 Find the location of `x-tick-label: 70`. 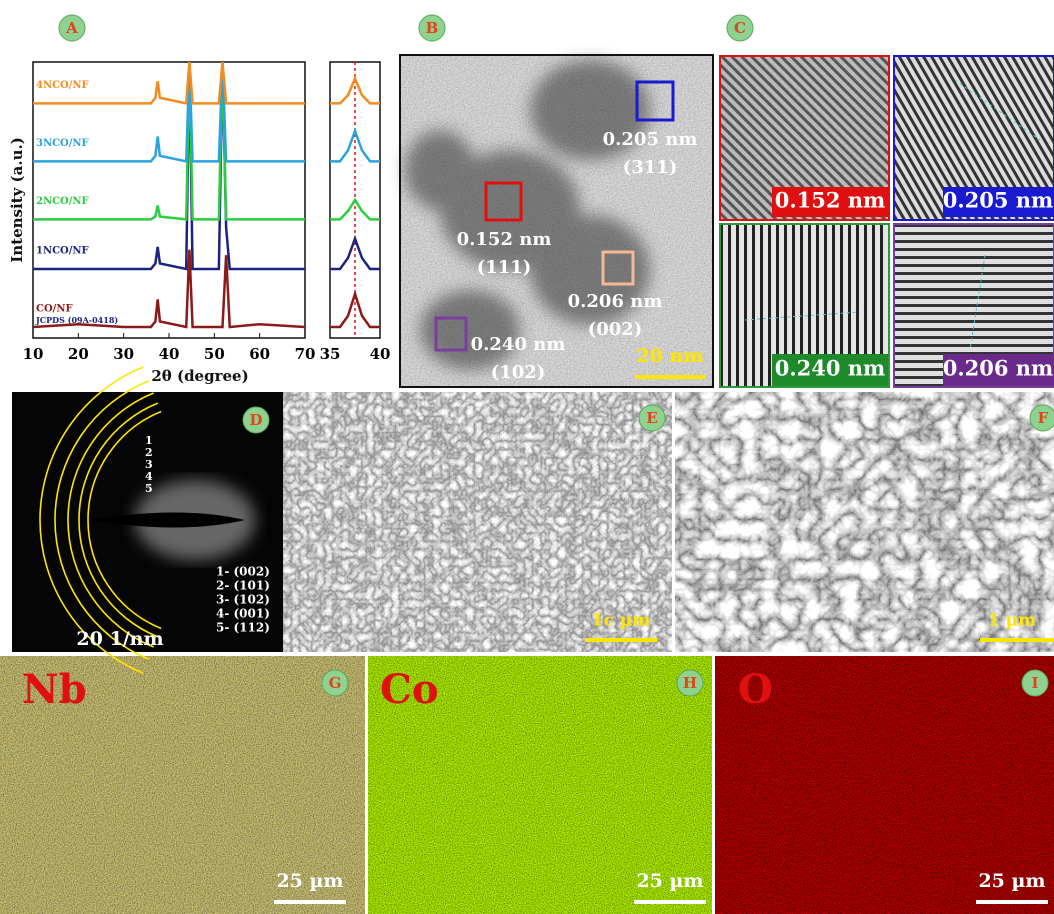

x-tick-label: 70 is located at coordinates (305, 354).